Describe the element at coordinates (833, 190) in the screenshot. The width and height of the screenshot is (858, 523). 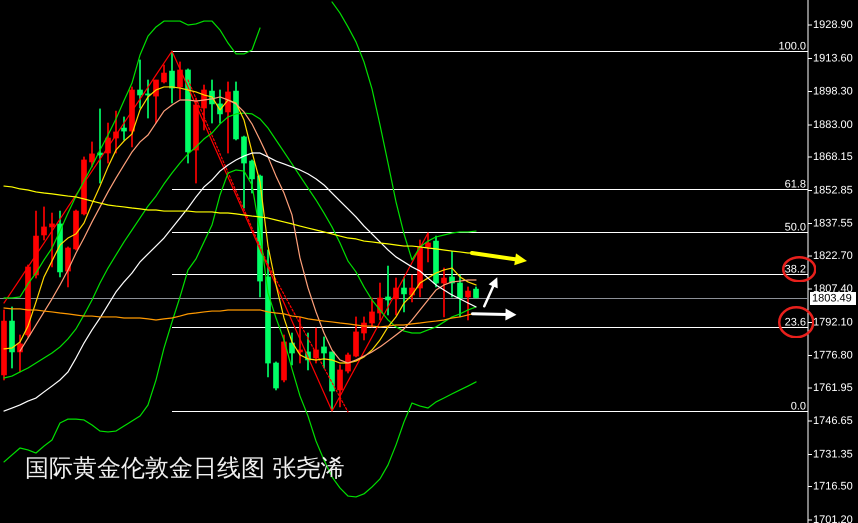
I see `y-tick-label: 1852.85` at that location.